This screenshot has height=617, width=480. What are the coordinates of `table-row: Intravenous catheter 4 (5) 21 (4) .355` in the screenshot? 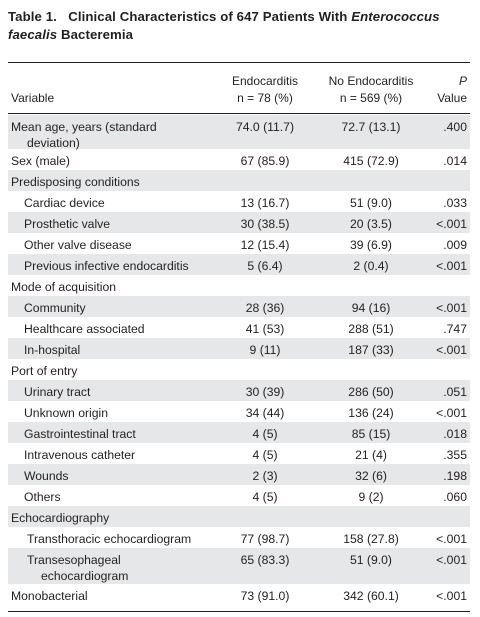 It's located at (239, 453).